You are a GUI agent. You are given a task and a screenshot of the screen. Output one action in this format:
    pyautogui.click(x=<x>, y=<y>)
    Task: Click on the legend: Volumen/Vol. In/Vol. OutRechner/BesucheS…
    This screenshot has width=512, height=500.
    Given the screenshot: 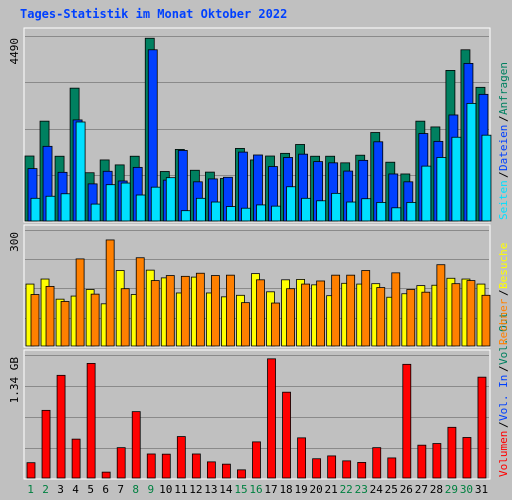 What is the action you would take?
    pyautogui.click(x=503, y=269)
    